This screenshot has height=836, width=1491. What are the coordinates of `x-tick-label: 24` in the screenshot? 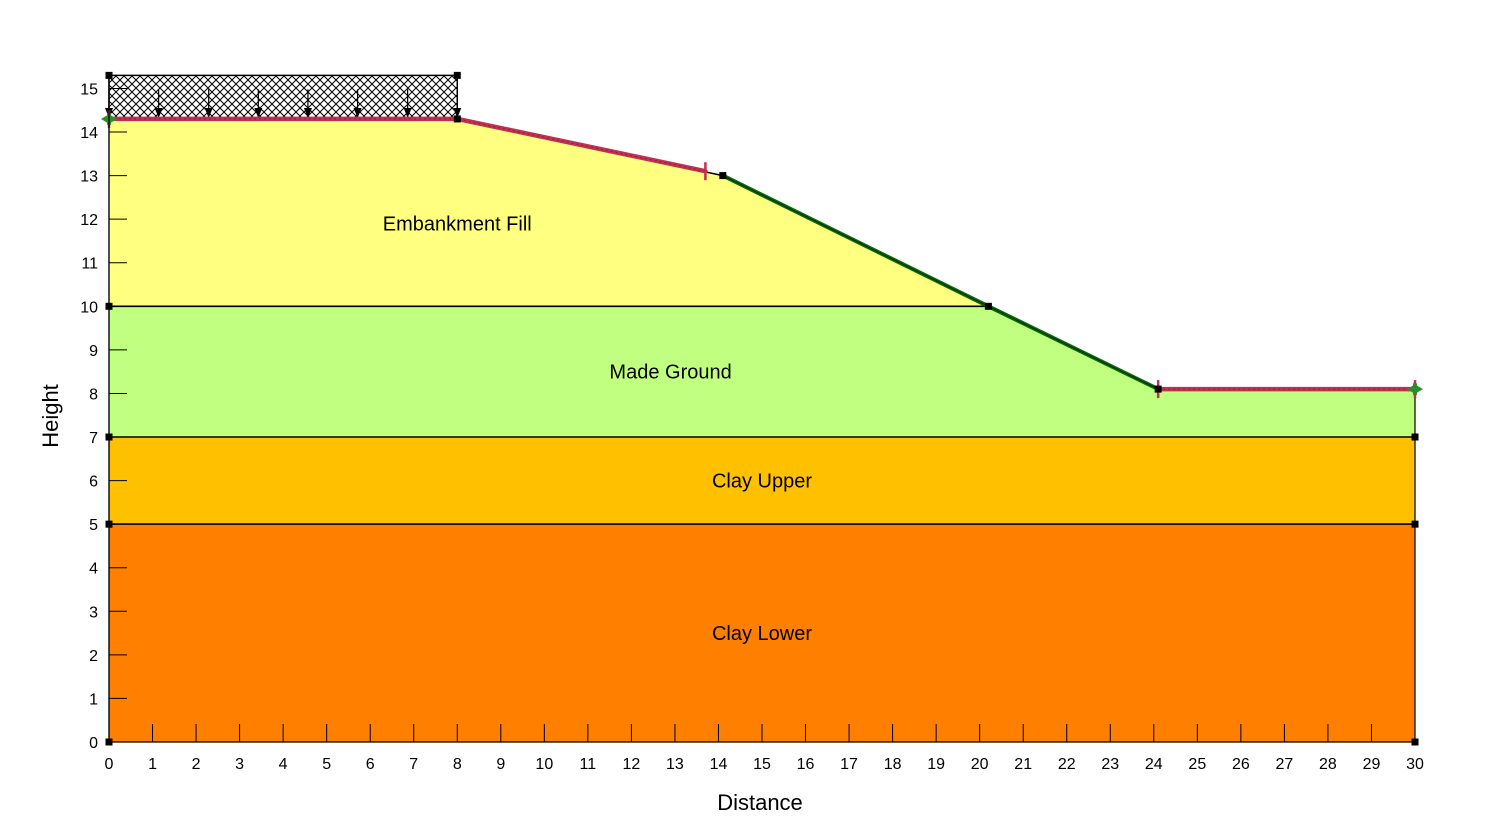 It's located at (1154, 764).